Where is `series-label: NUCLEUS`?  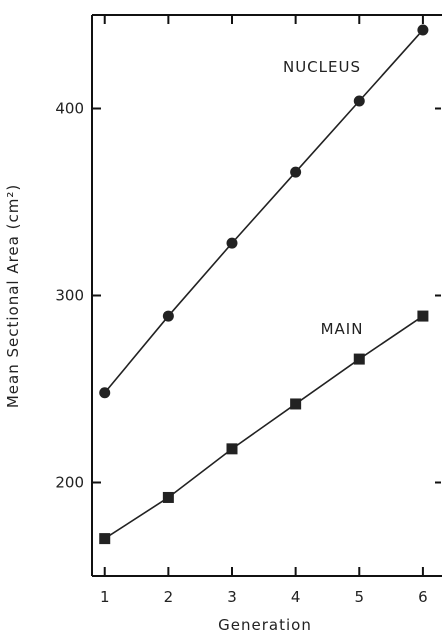 series-label: NUCLEUS is located at coordinates (322, 67).